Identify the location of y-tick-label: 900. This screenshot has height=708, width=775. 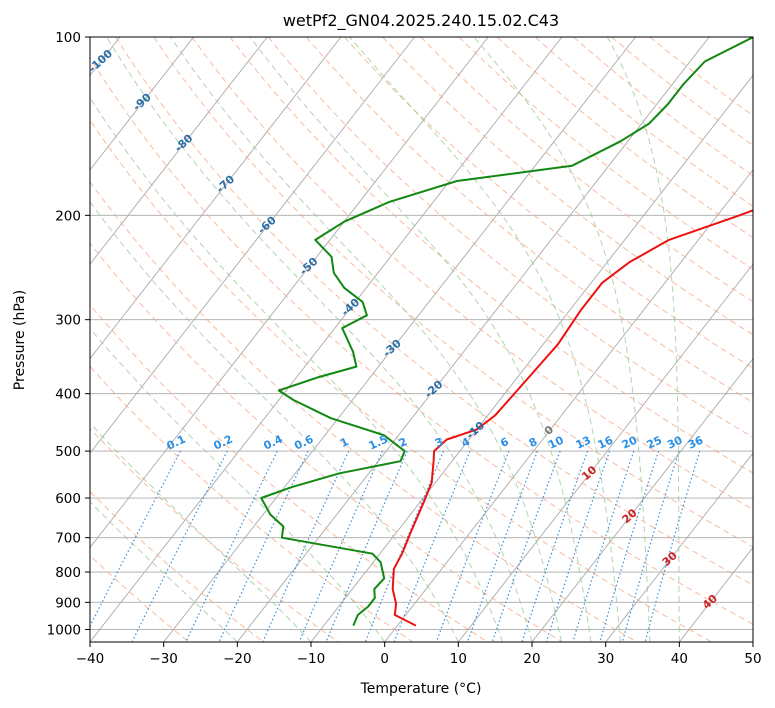
(68, 603).